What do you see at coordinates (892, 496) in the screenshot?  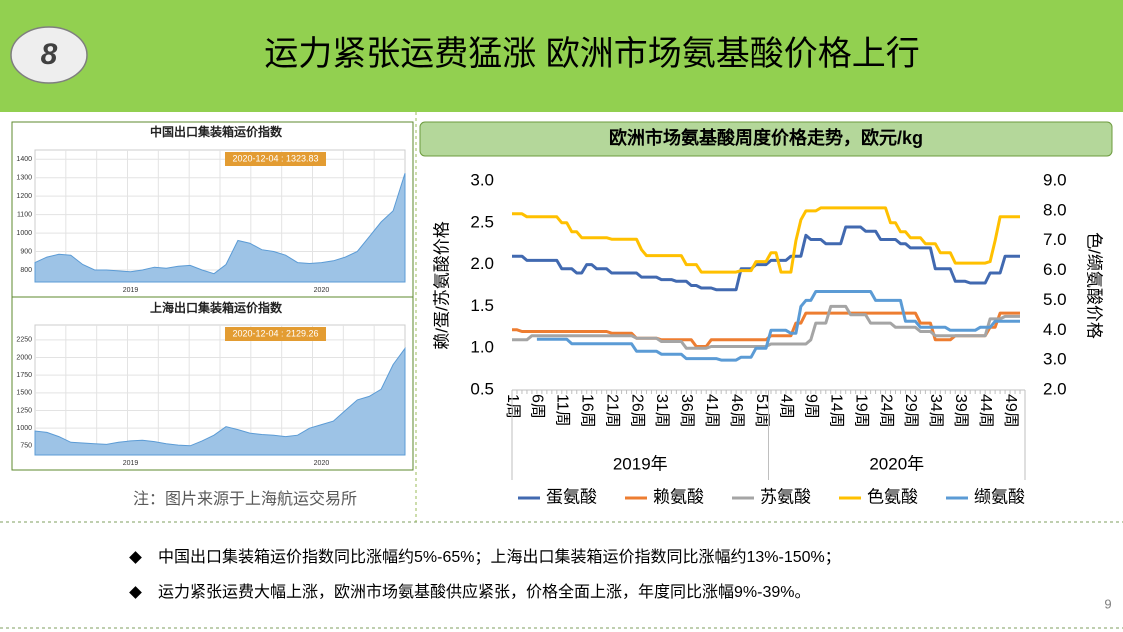 I see `legend-label: 色氨酸` at bounding box center [892, 496].